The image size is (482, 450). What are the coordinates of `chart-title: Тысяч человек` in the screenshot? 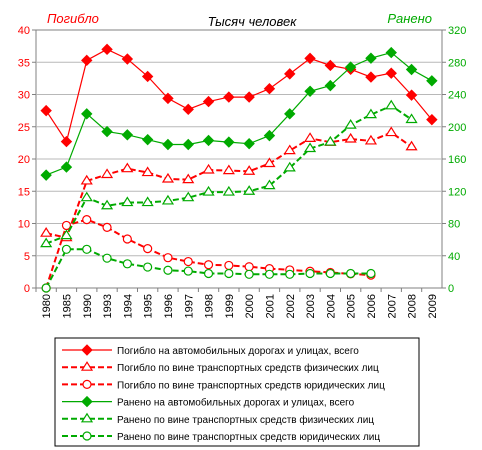 It's located at (253, 21).